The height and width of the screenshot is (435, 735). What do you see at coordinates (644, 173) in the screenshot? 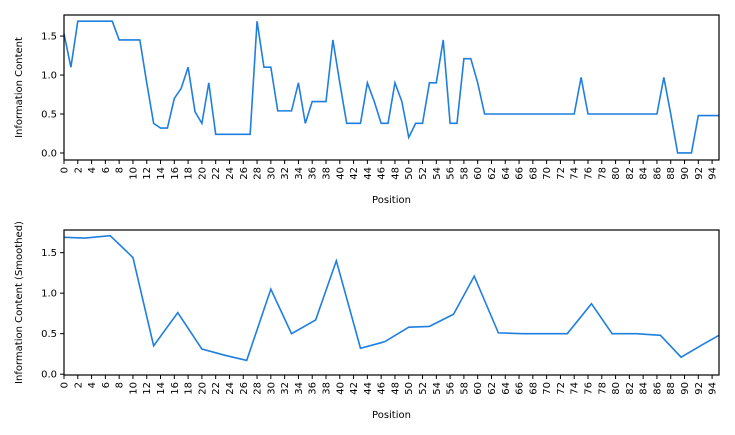
I see `x-tick-label: 84` at bounding box center [644, 173].